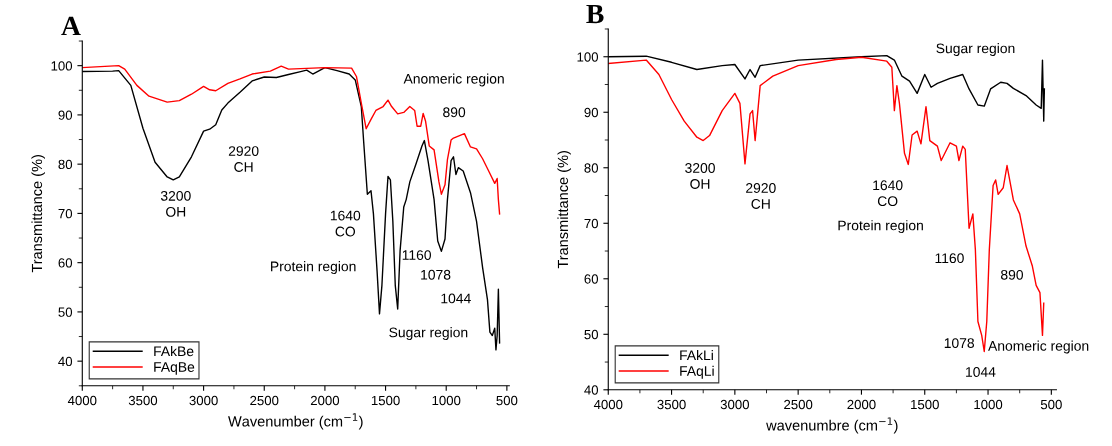 The width and height of the screenshot is (1112, 446). I want to click on chart-title: B, so click(595, 14).